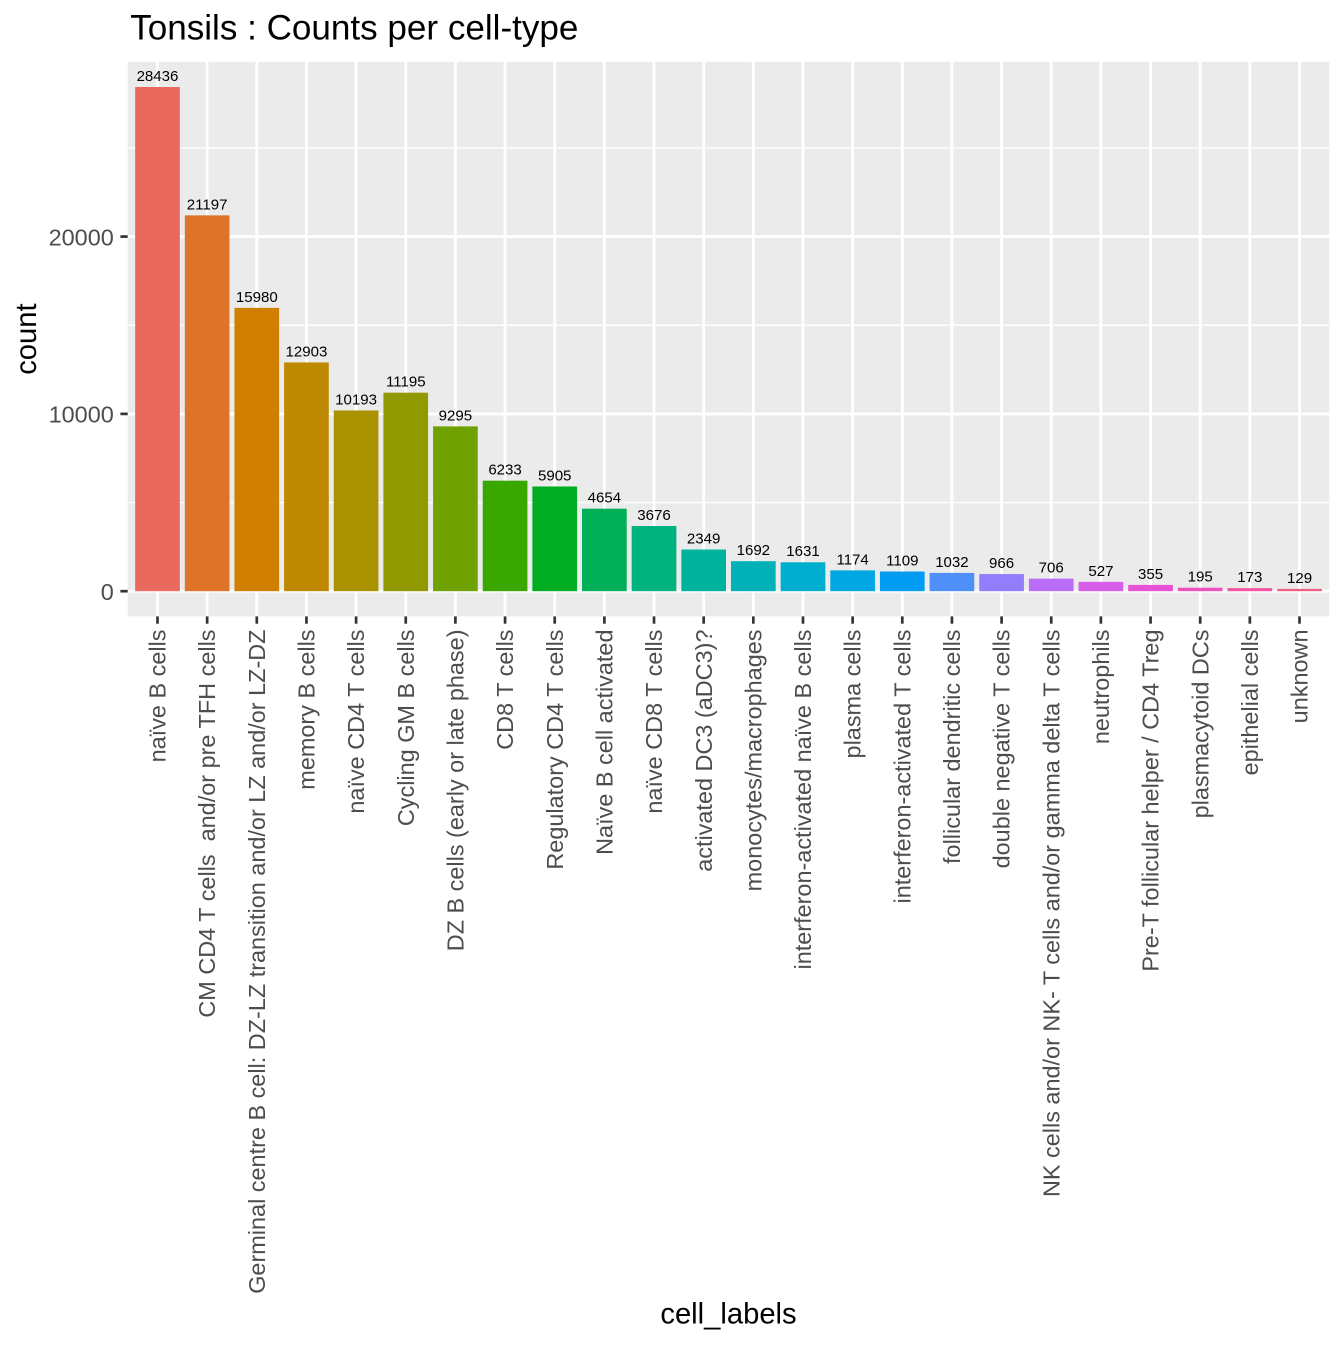 Image resolution: width=1344 pixels, height=1349 pixels. Describe the element at coordinates (1250, 703) in the screenshot. I see `svg-text: epithelial cells` at that location.